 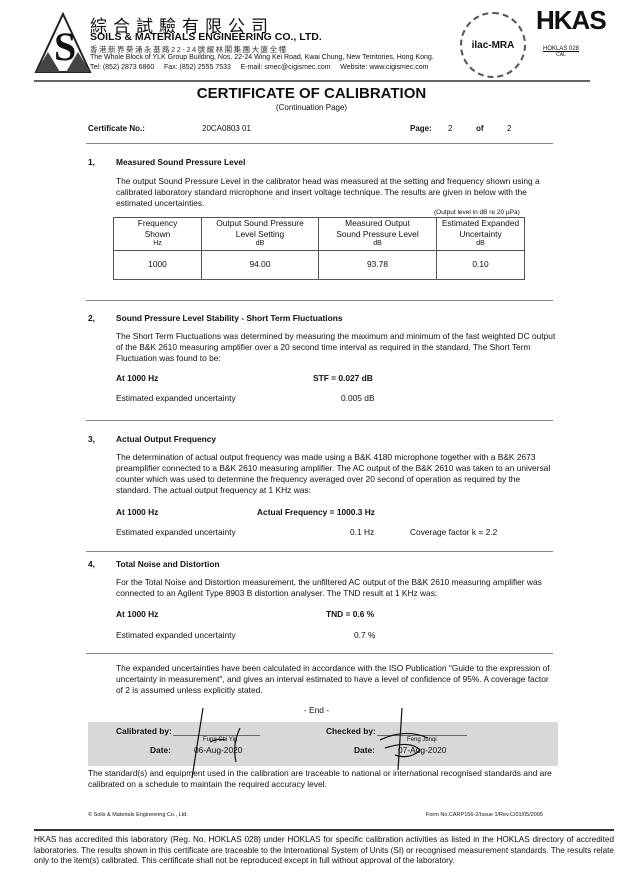 I want to click on uncertainty-value: 0.005 dB, so click(x=358, y=398).